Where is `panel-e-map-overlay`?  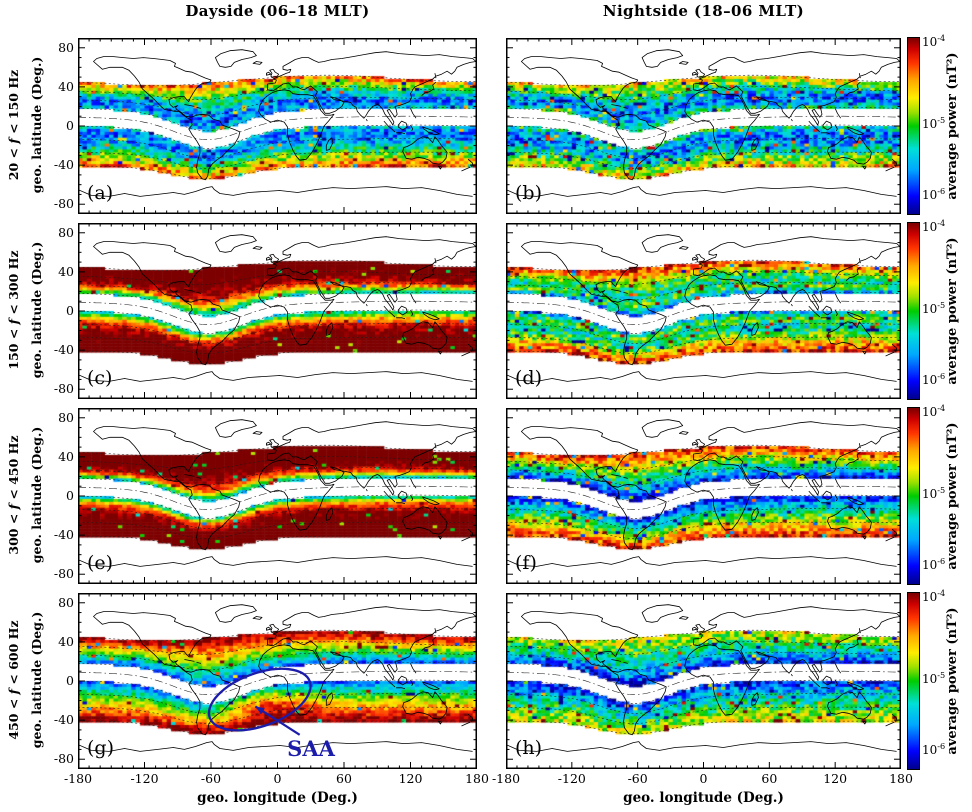 panel-e-map-overlay is located at coordinates (277, 496).